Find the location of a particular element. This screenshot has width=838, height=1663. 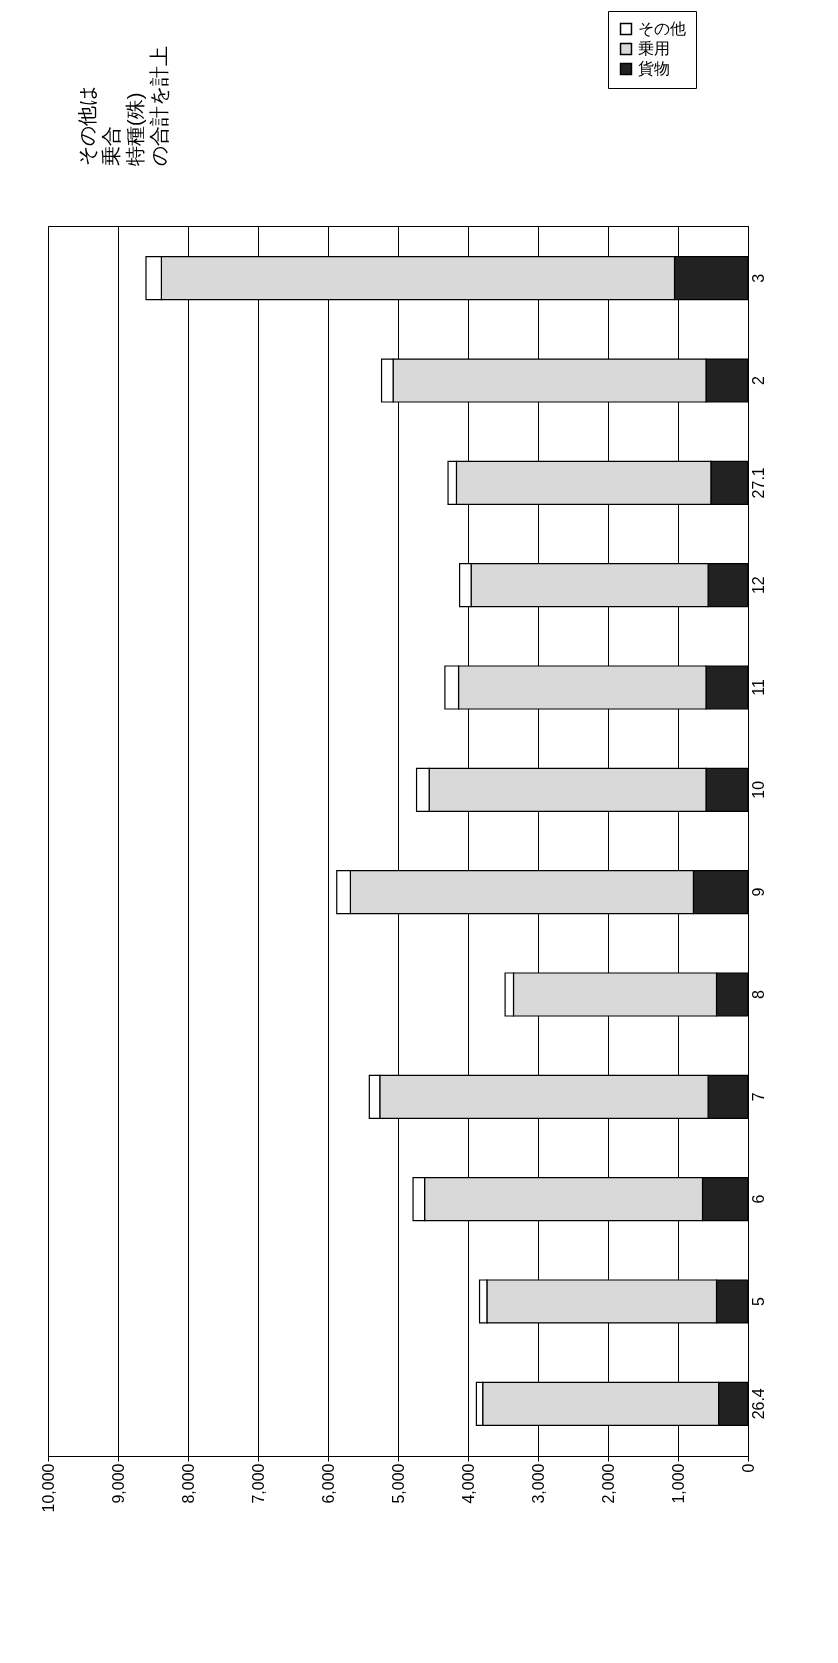

y-tick-label: 11 is located at coordinates (758, 687).